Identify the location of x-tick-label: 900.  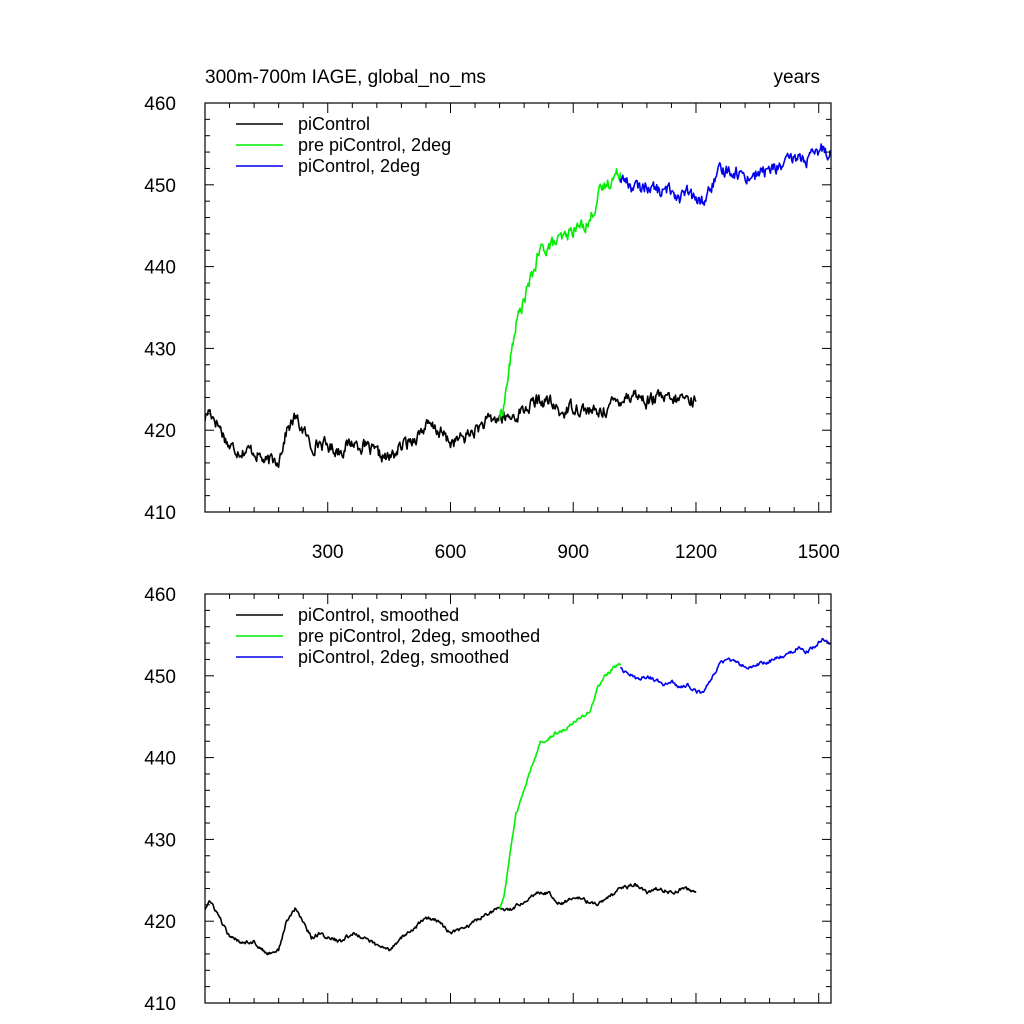
(573, 552).